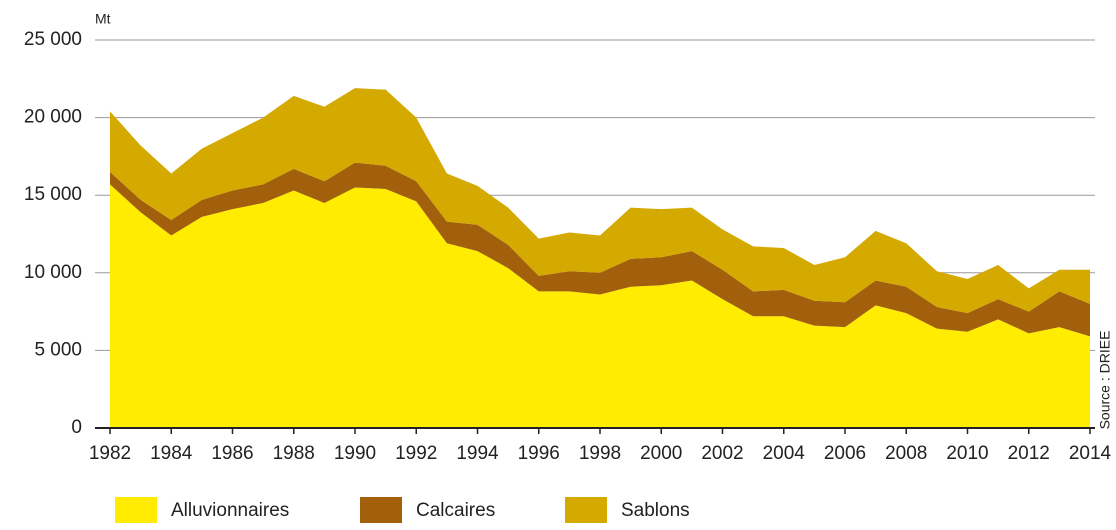  I want to click on x-tick-label: 1982, so click(110, 453).